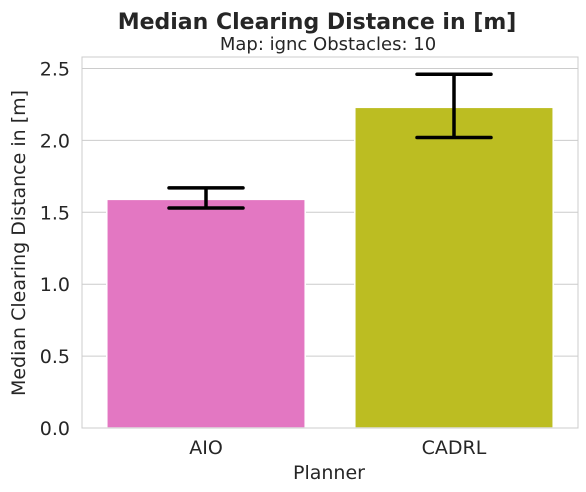 This screenshot has width=586, height=492. Describe the element at coordinates (206, 448) in the screenshot. I see `x-tick-label: AIO` at that location.